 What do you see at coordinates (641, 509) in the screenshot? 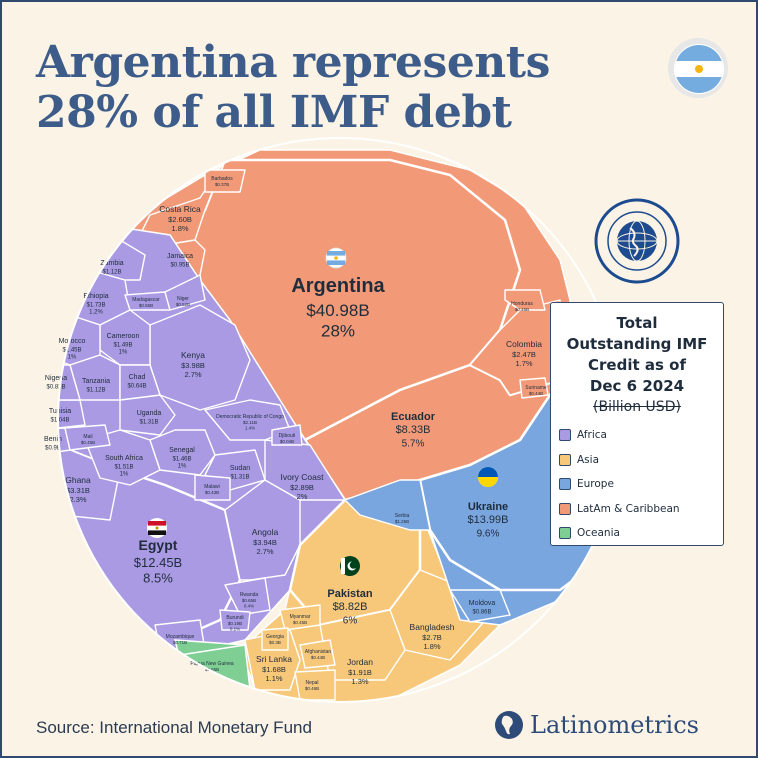
I see `legend-item-latam: LatAm & Caribbean` at bounding box center [641, 509].